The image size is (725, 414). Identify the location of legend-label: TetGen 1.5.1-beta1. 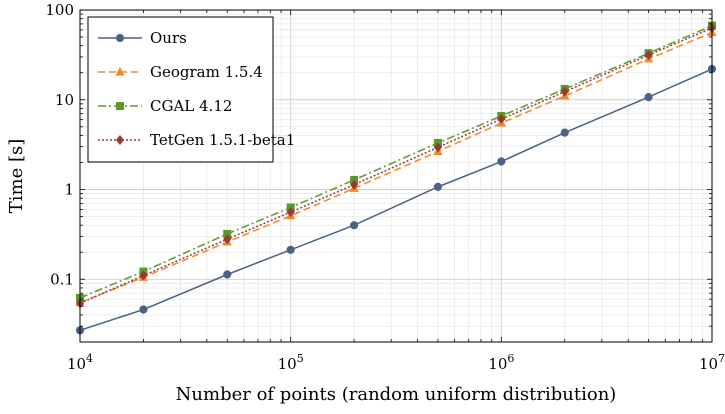
(222, 140).